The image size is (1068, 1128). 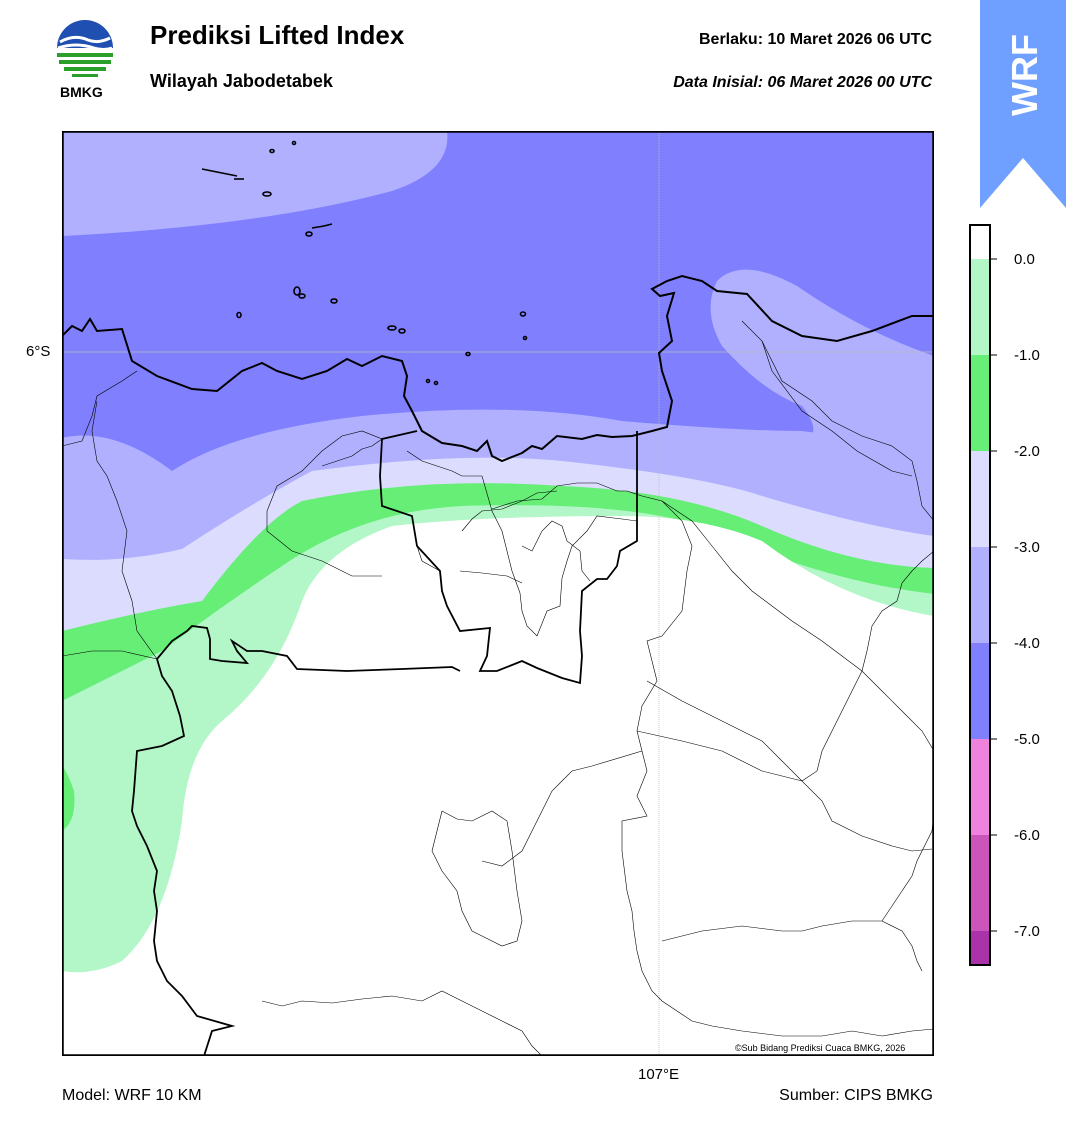 I want to click on colorbar-label: -6.0, so click(x=1027, y=835).